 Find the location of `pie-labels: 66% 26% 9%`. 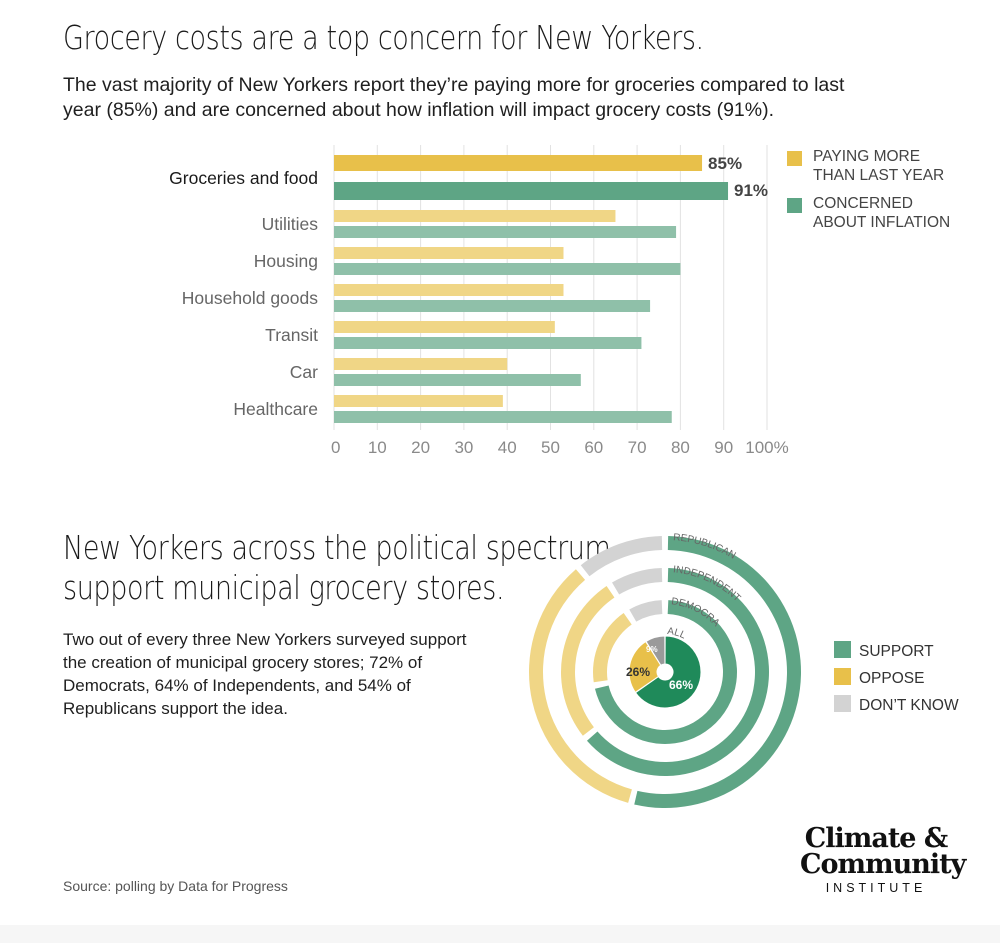

pie-labels: 66% 26% 9% is located at coordinates (659, 668).